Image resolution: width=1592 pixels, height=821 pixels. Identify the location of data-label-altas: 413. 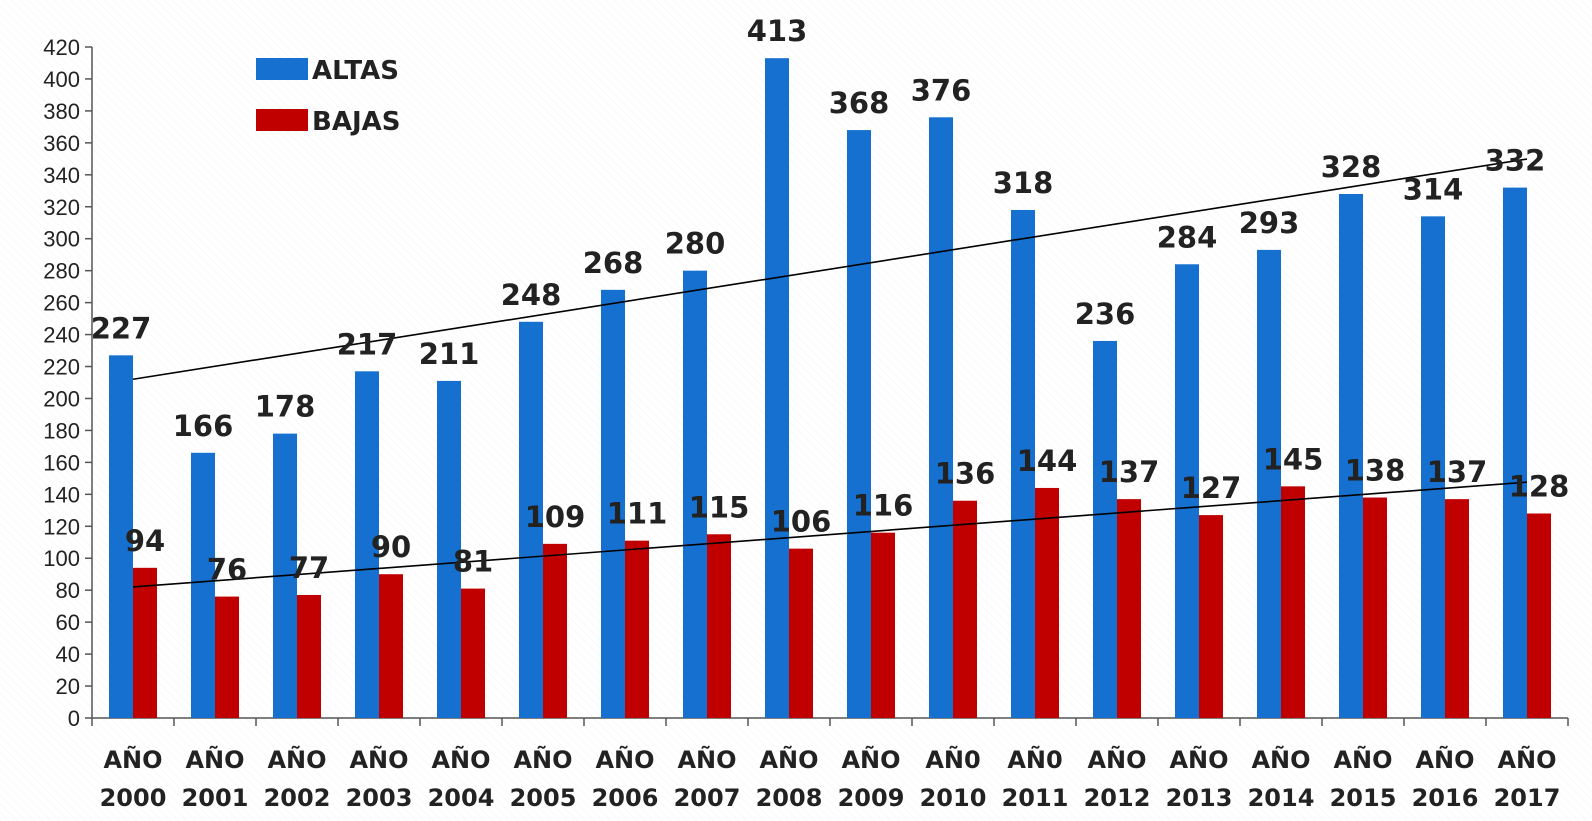
(777, 31).